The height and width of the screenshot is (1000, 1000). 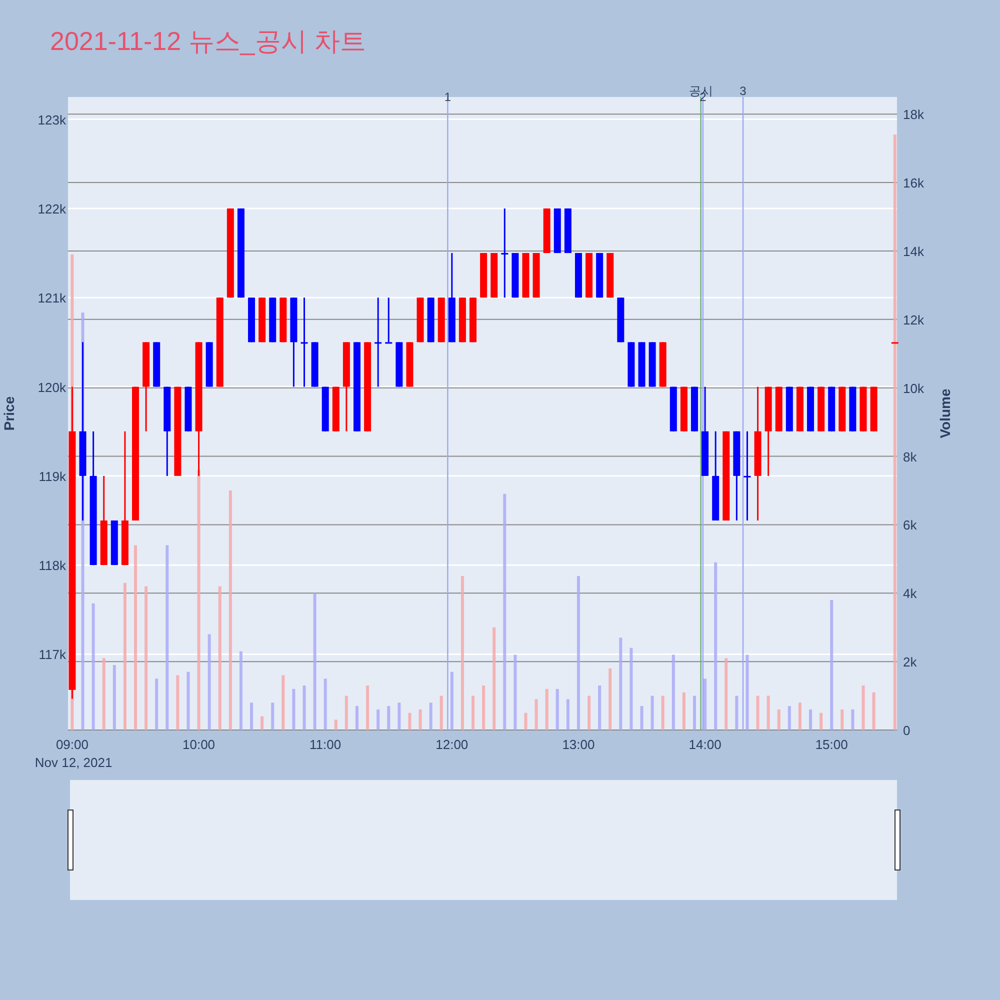 What do you see at coordinates (913, 183) in the screenshot?
I see `y2-tick-label: 16k` at bounding box center [913, 183].